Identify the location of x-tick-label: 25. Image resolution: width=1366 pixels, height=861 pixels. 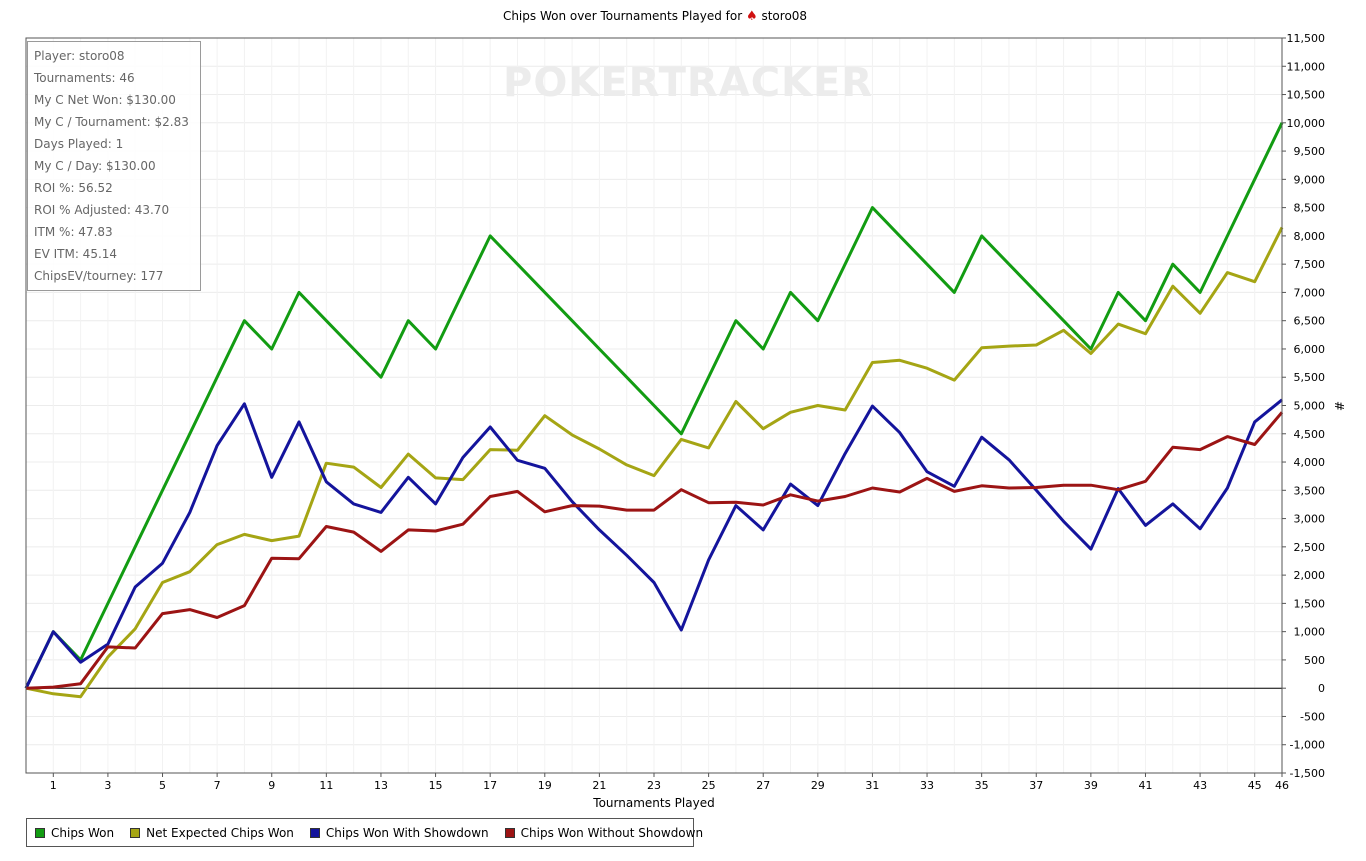
(709, 785).